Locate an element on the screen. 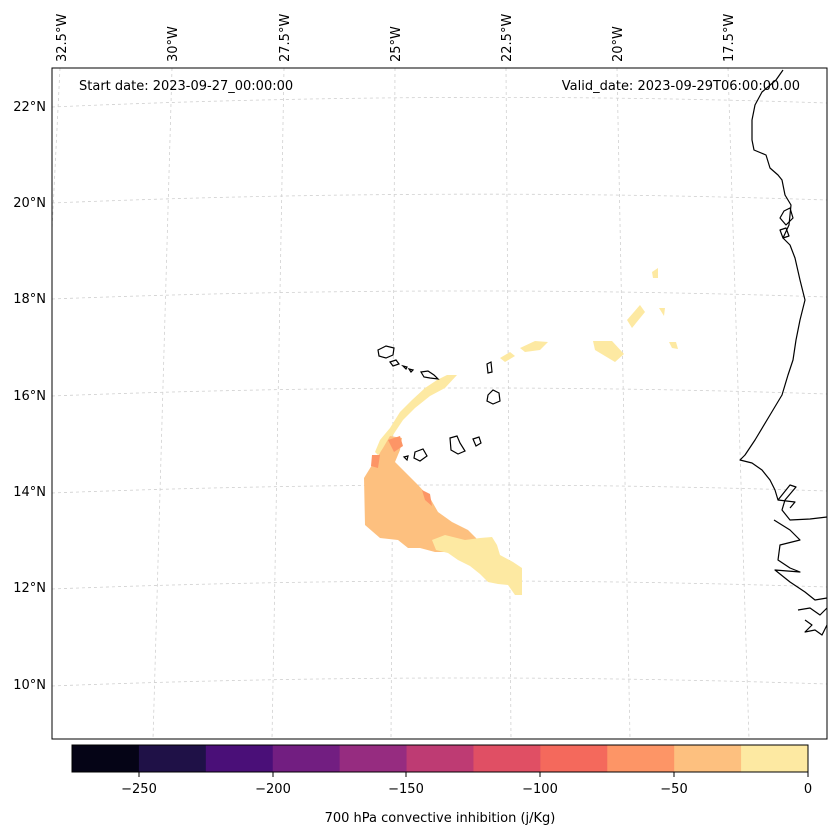  colorbar-tick-label: −150 is located at coordinates (406, 789).